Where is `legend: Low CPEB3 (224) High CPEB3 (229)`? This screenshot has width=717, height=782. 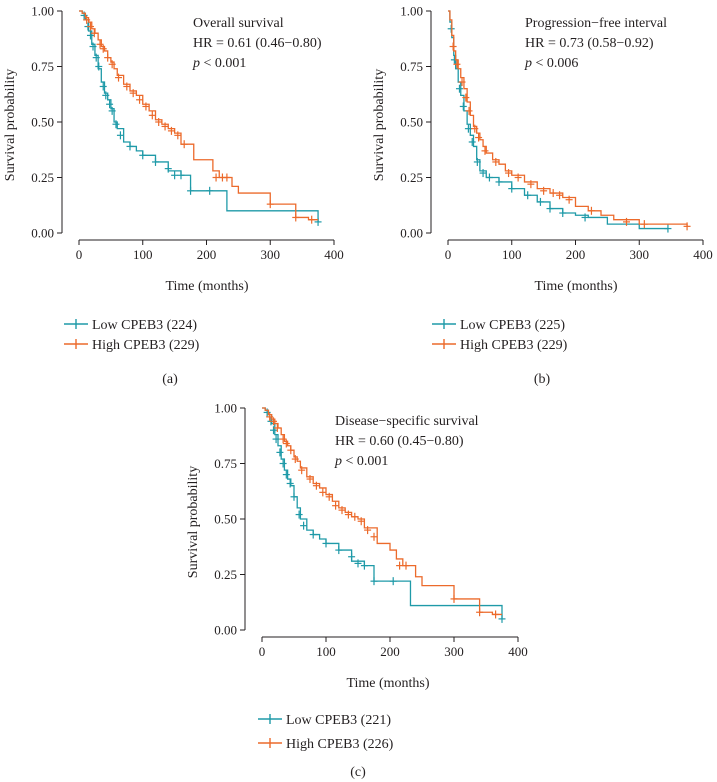 legend: Low CPEB3 (224) High CPEB3 (229) is located at coordinates (132, 335).